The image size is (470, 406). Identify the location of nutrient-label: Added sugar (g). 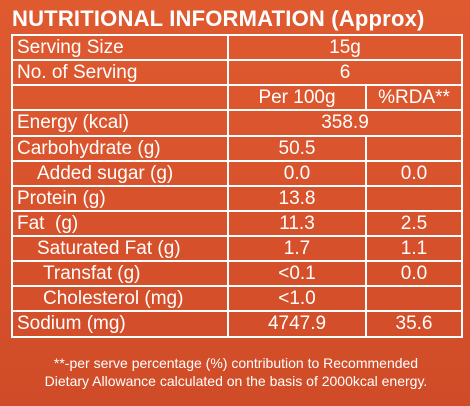
(120, 173).